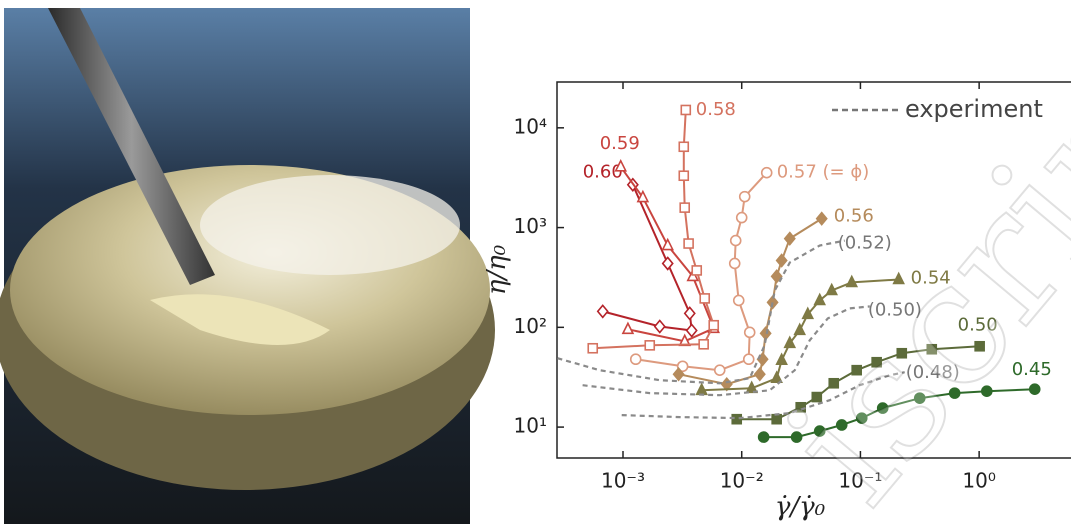 This screenshot has height=524, width=1071. I want to click on series-label: (0.50), so click(895, 309).